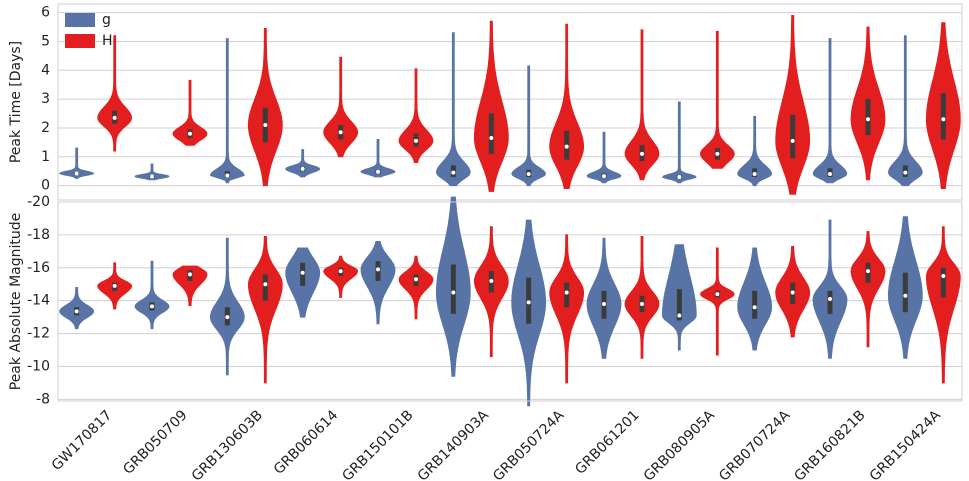 The height and width of the screenshot is (481, 969). I want to click on x-tick-label: GRB050709, so click(155, 442).